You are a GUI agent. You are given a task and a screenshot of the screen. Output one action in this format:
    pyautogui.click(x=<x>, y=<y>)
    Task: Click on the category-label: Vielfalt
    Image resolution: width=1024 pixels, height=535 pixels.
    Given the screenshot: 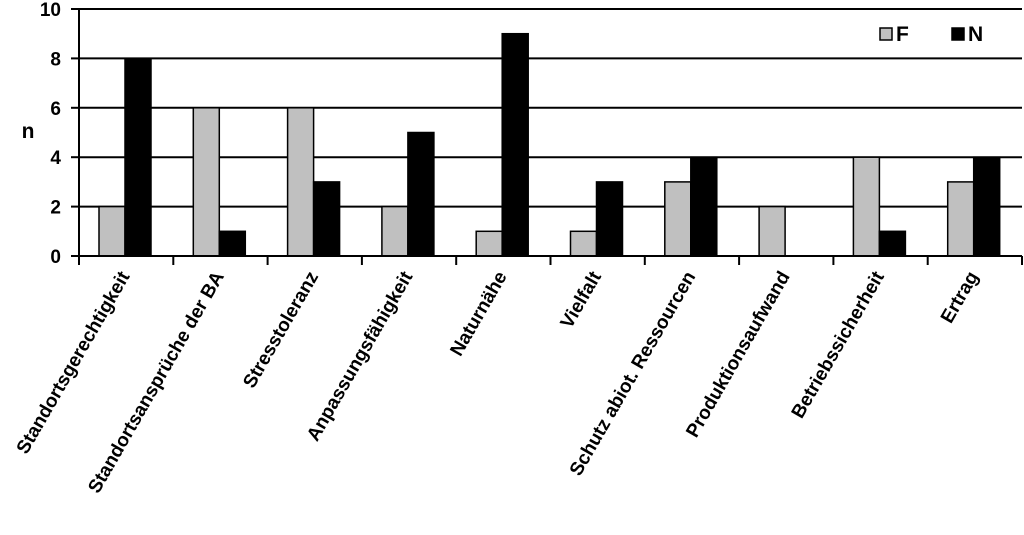 What is the action you would take?
    pyautogui.click(x=582, y=299)
    